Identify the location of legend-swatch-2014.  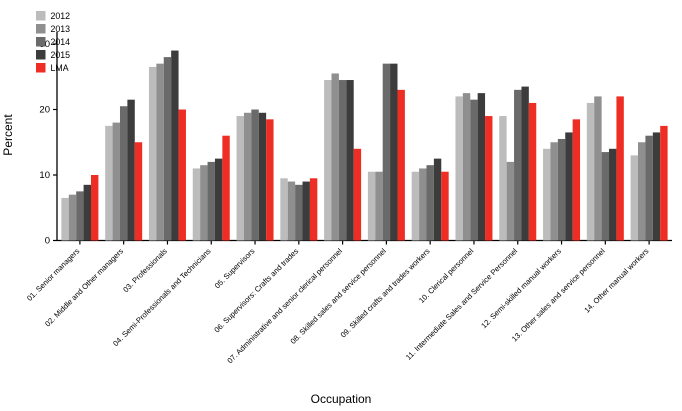
(41, 42).